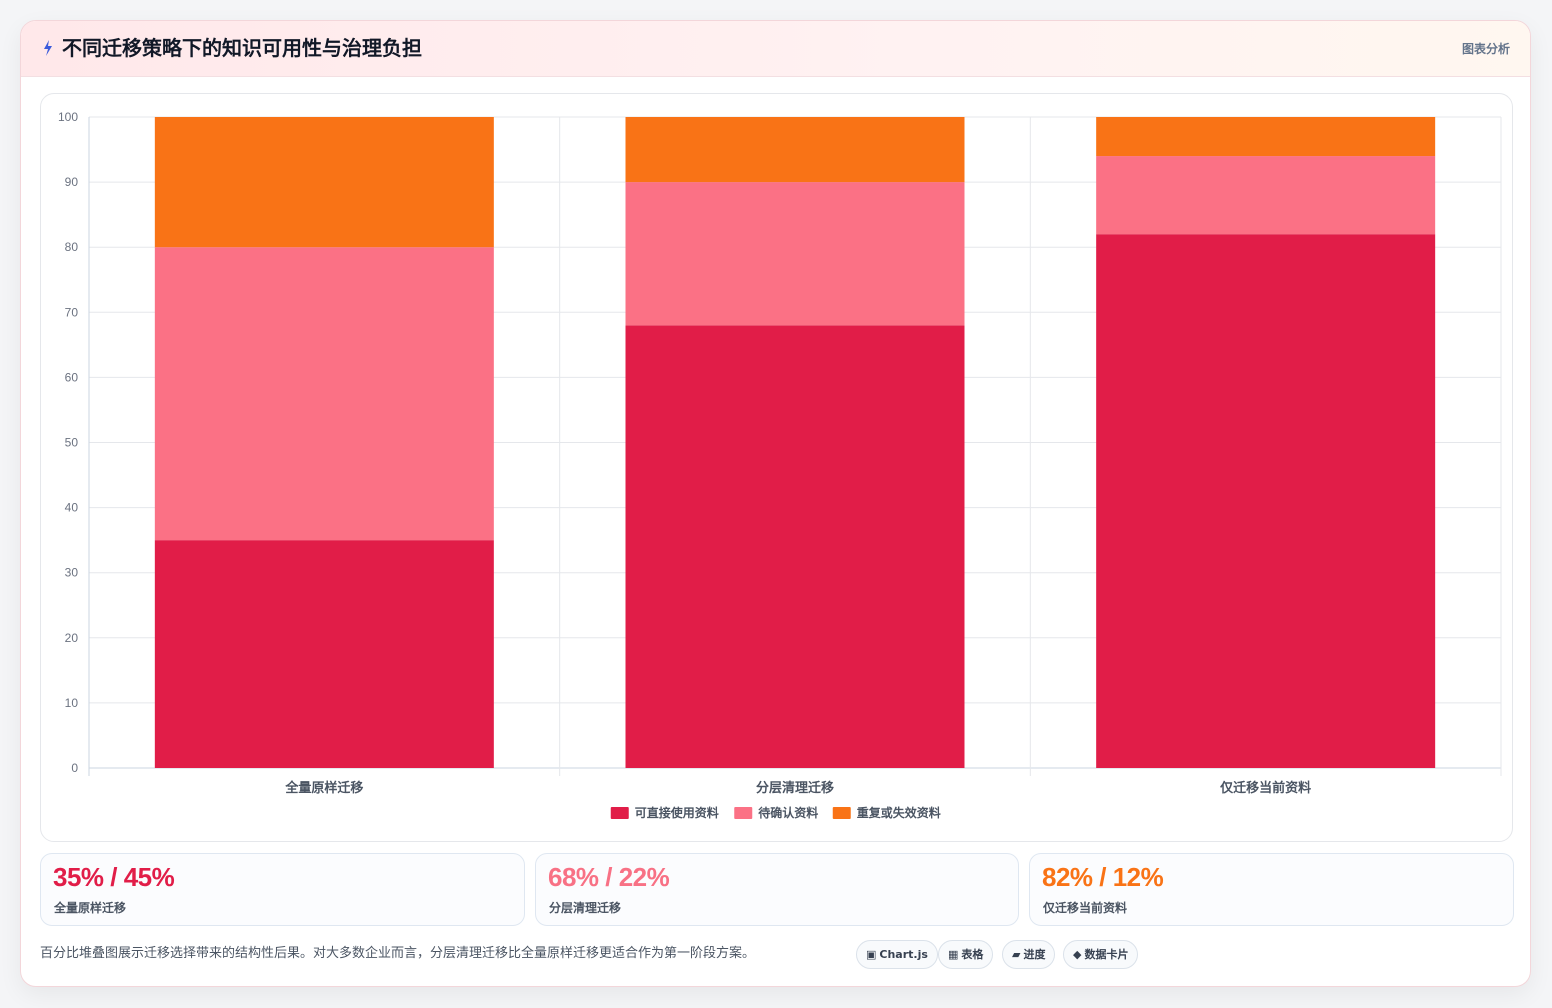 This screenshot has height=1008, width=1552. Describe the element at coordinates (899, 812) in the screenshot. I see `legend-label: 重复或失效资料` at that location.